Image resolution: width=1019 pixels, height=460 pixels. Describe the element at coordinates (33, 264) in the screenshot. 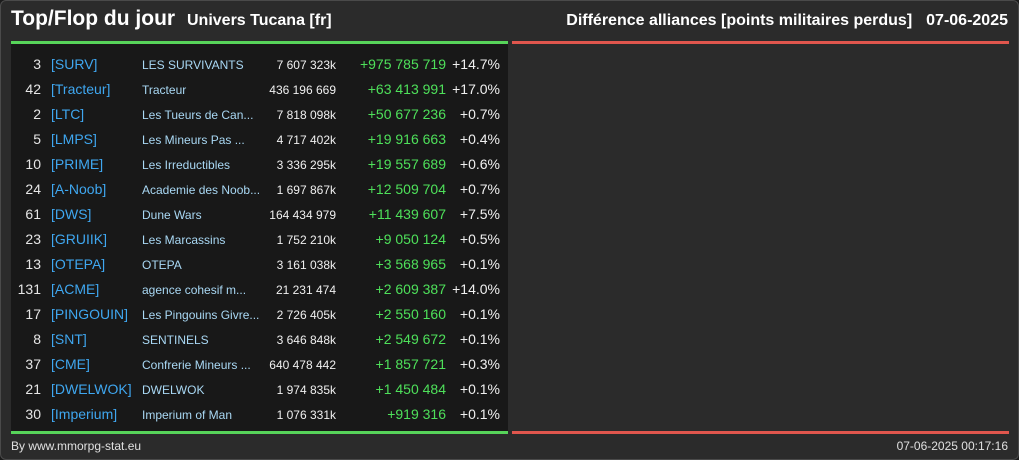

I see `alliance-rank: 13` at that location.